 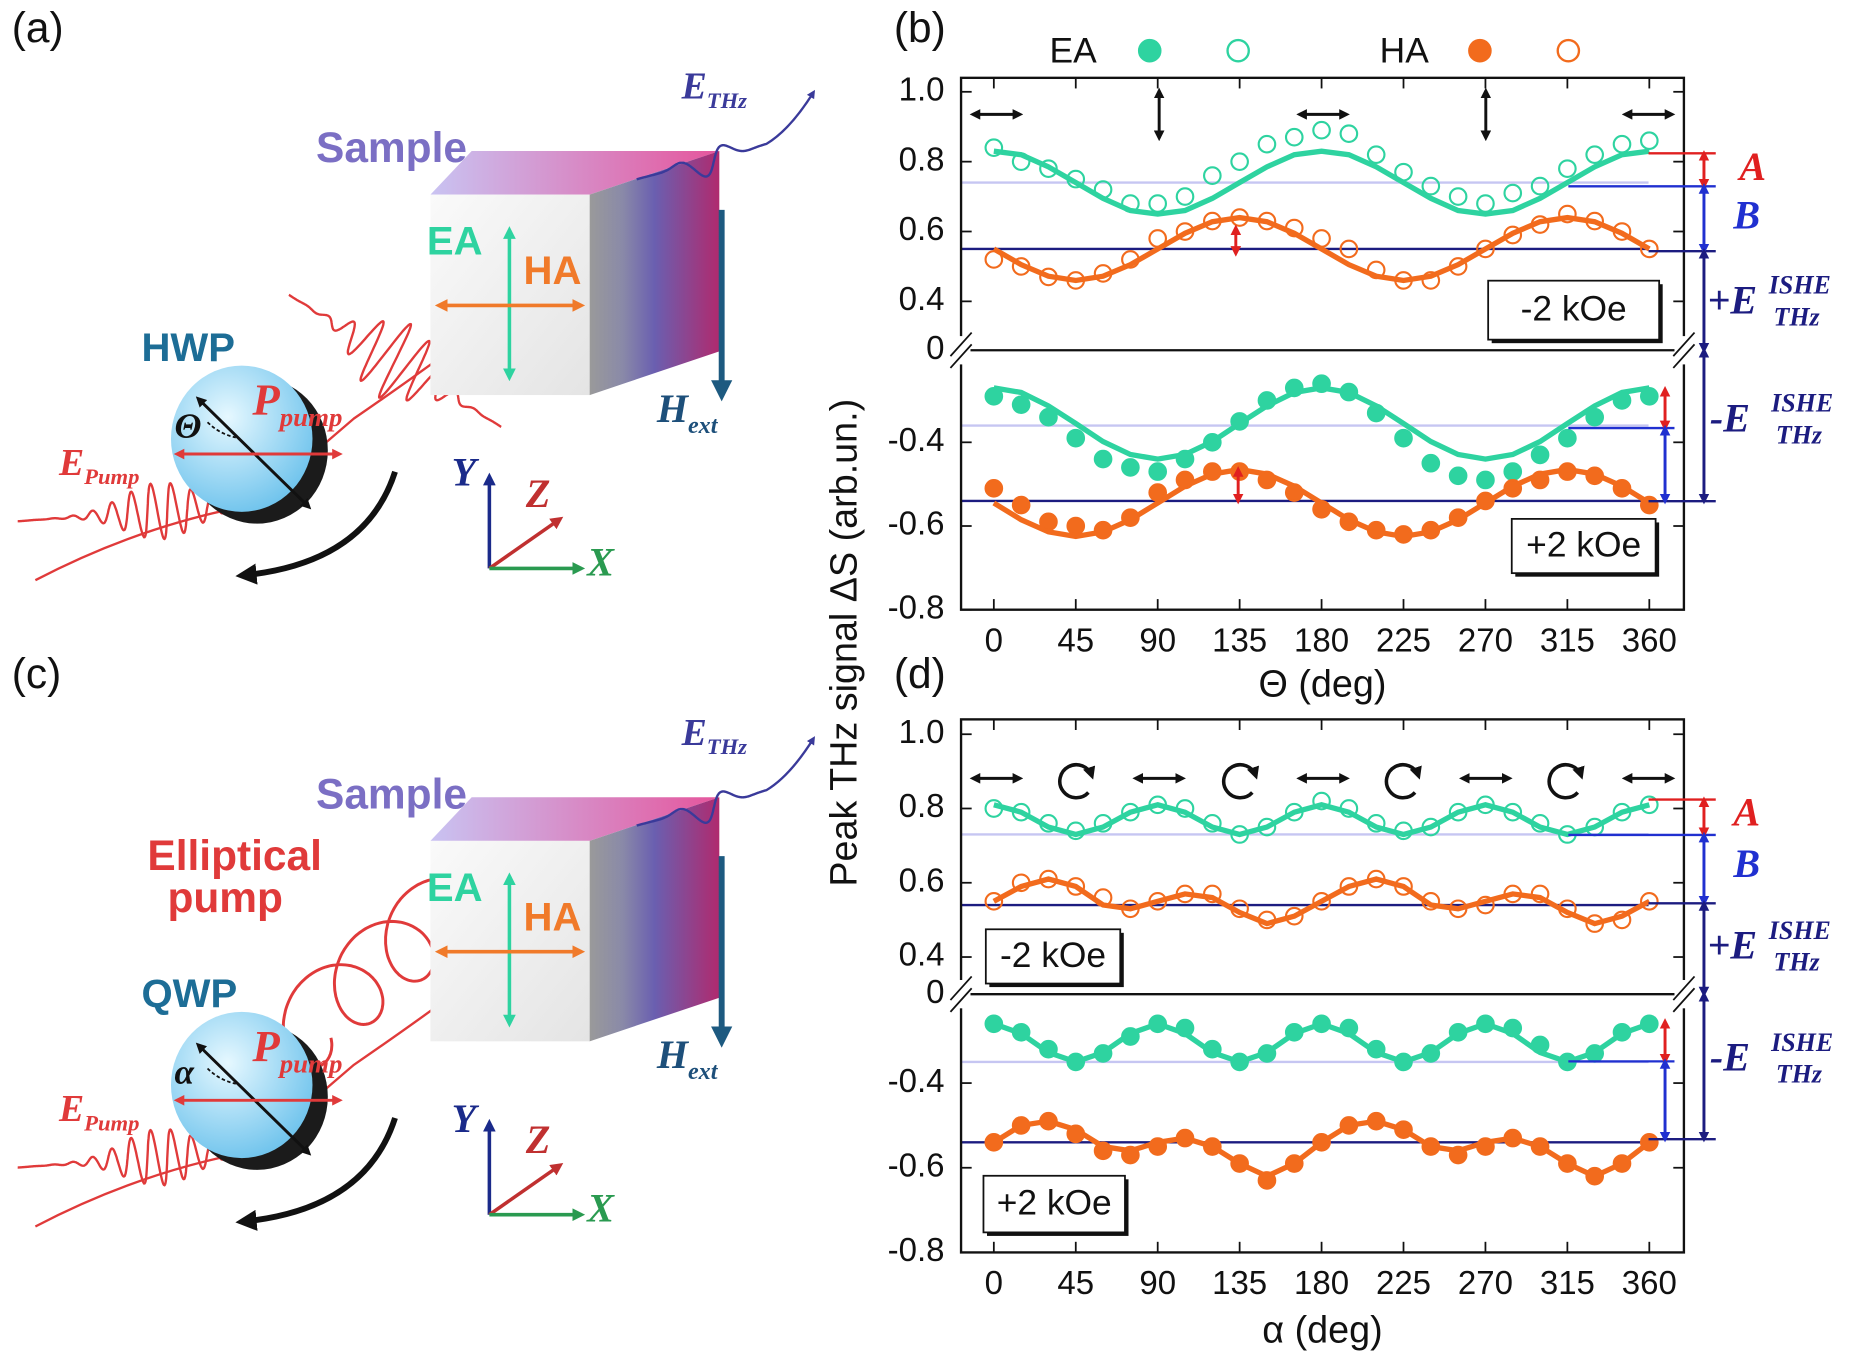 I want to click on e-pump-label-main: E, so click(x=71, y=1109).